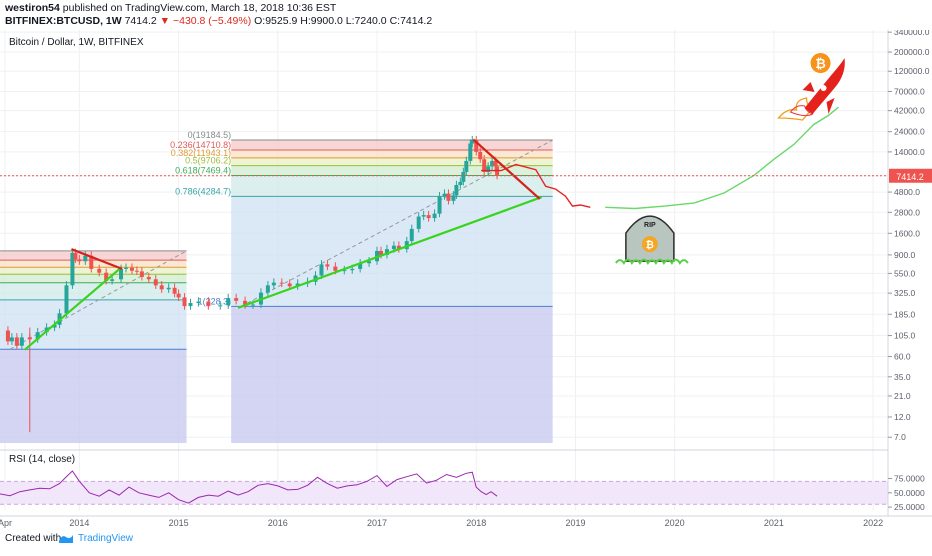 This screenshot has width=932, height=556. Describe the element at coordinates (907, 212) in the screenshot. I see `y-tick-label: 2800.0` at that location.